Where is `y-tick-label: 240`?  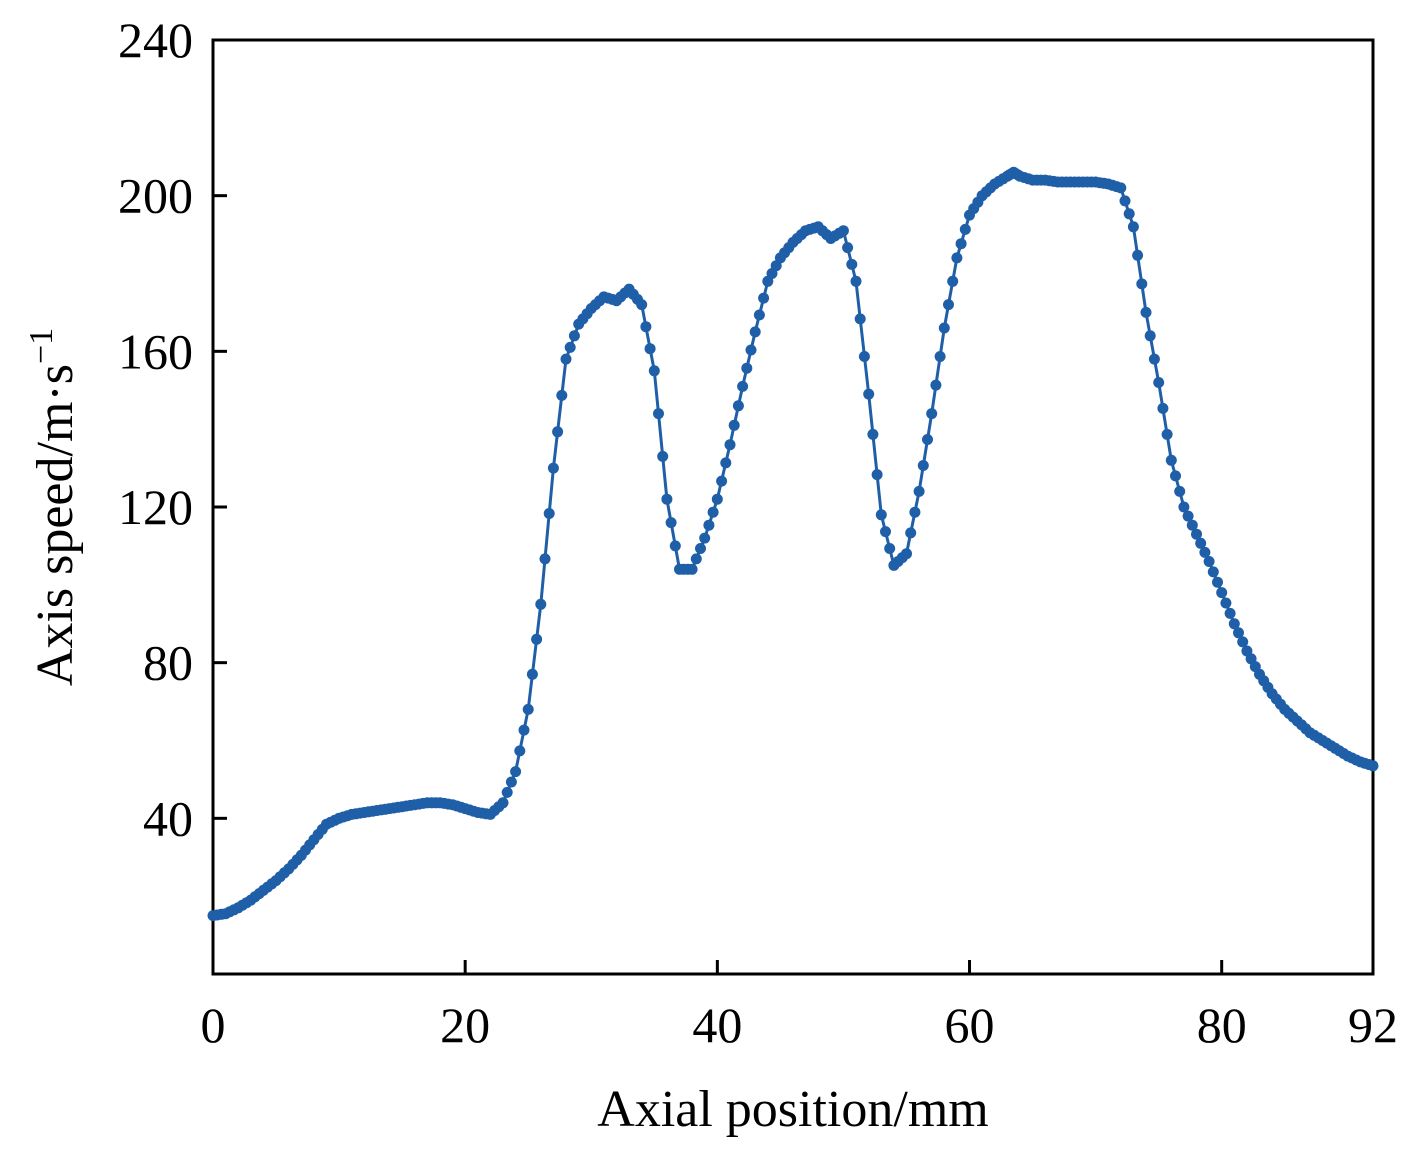 y-tick-label: 240 is located at coordinates (155, 40).